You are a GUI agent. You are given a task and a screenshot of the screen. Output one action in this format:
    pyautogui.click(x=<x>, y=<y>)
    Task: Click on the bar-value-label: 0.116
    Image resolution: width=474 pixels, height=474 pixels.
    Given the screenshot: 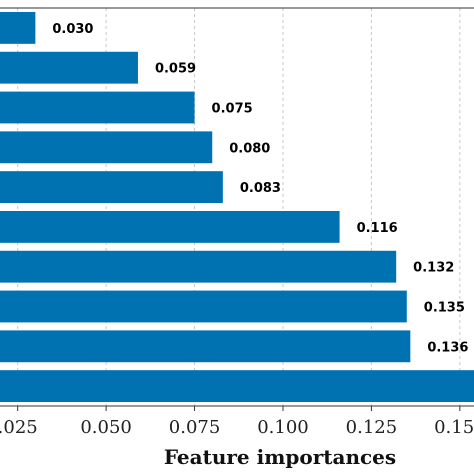 What is the action you would take?
    pyautogui.click(x=377, y=228)
    